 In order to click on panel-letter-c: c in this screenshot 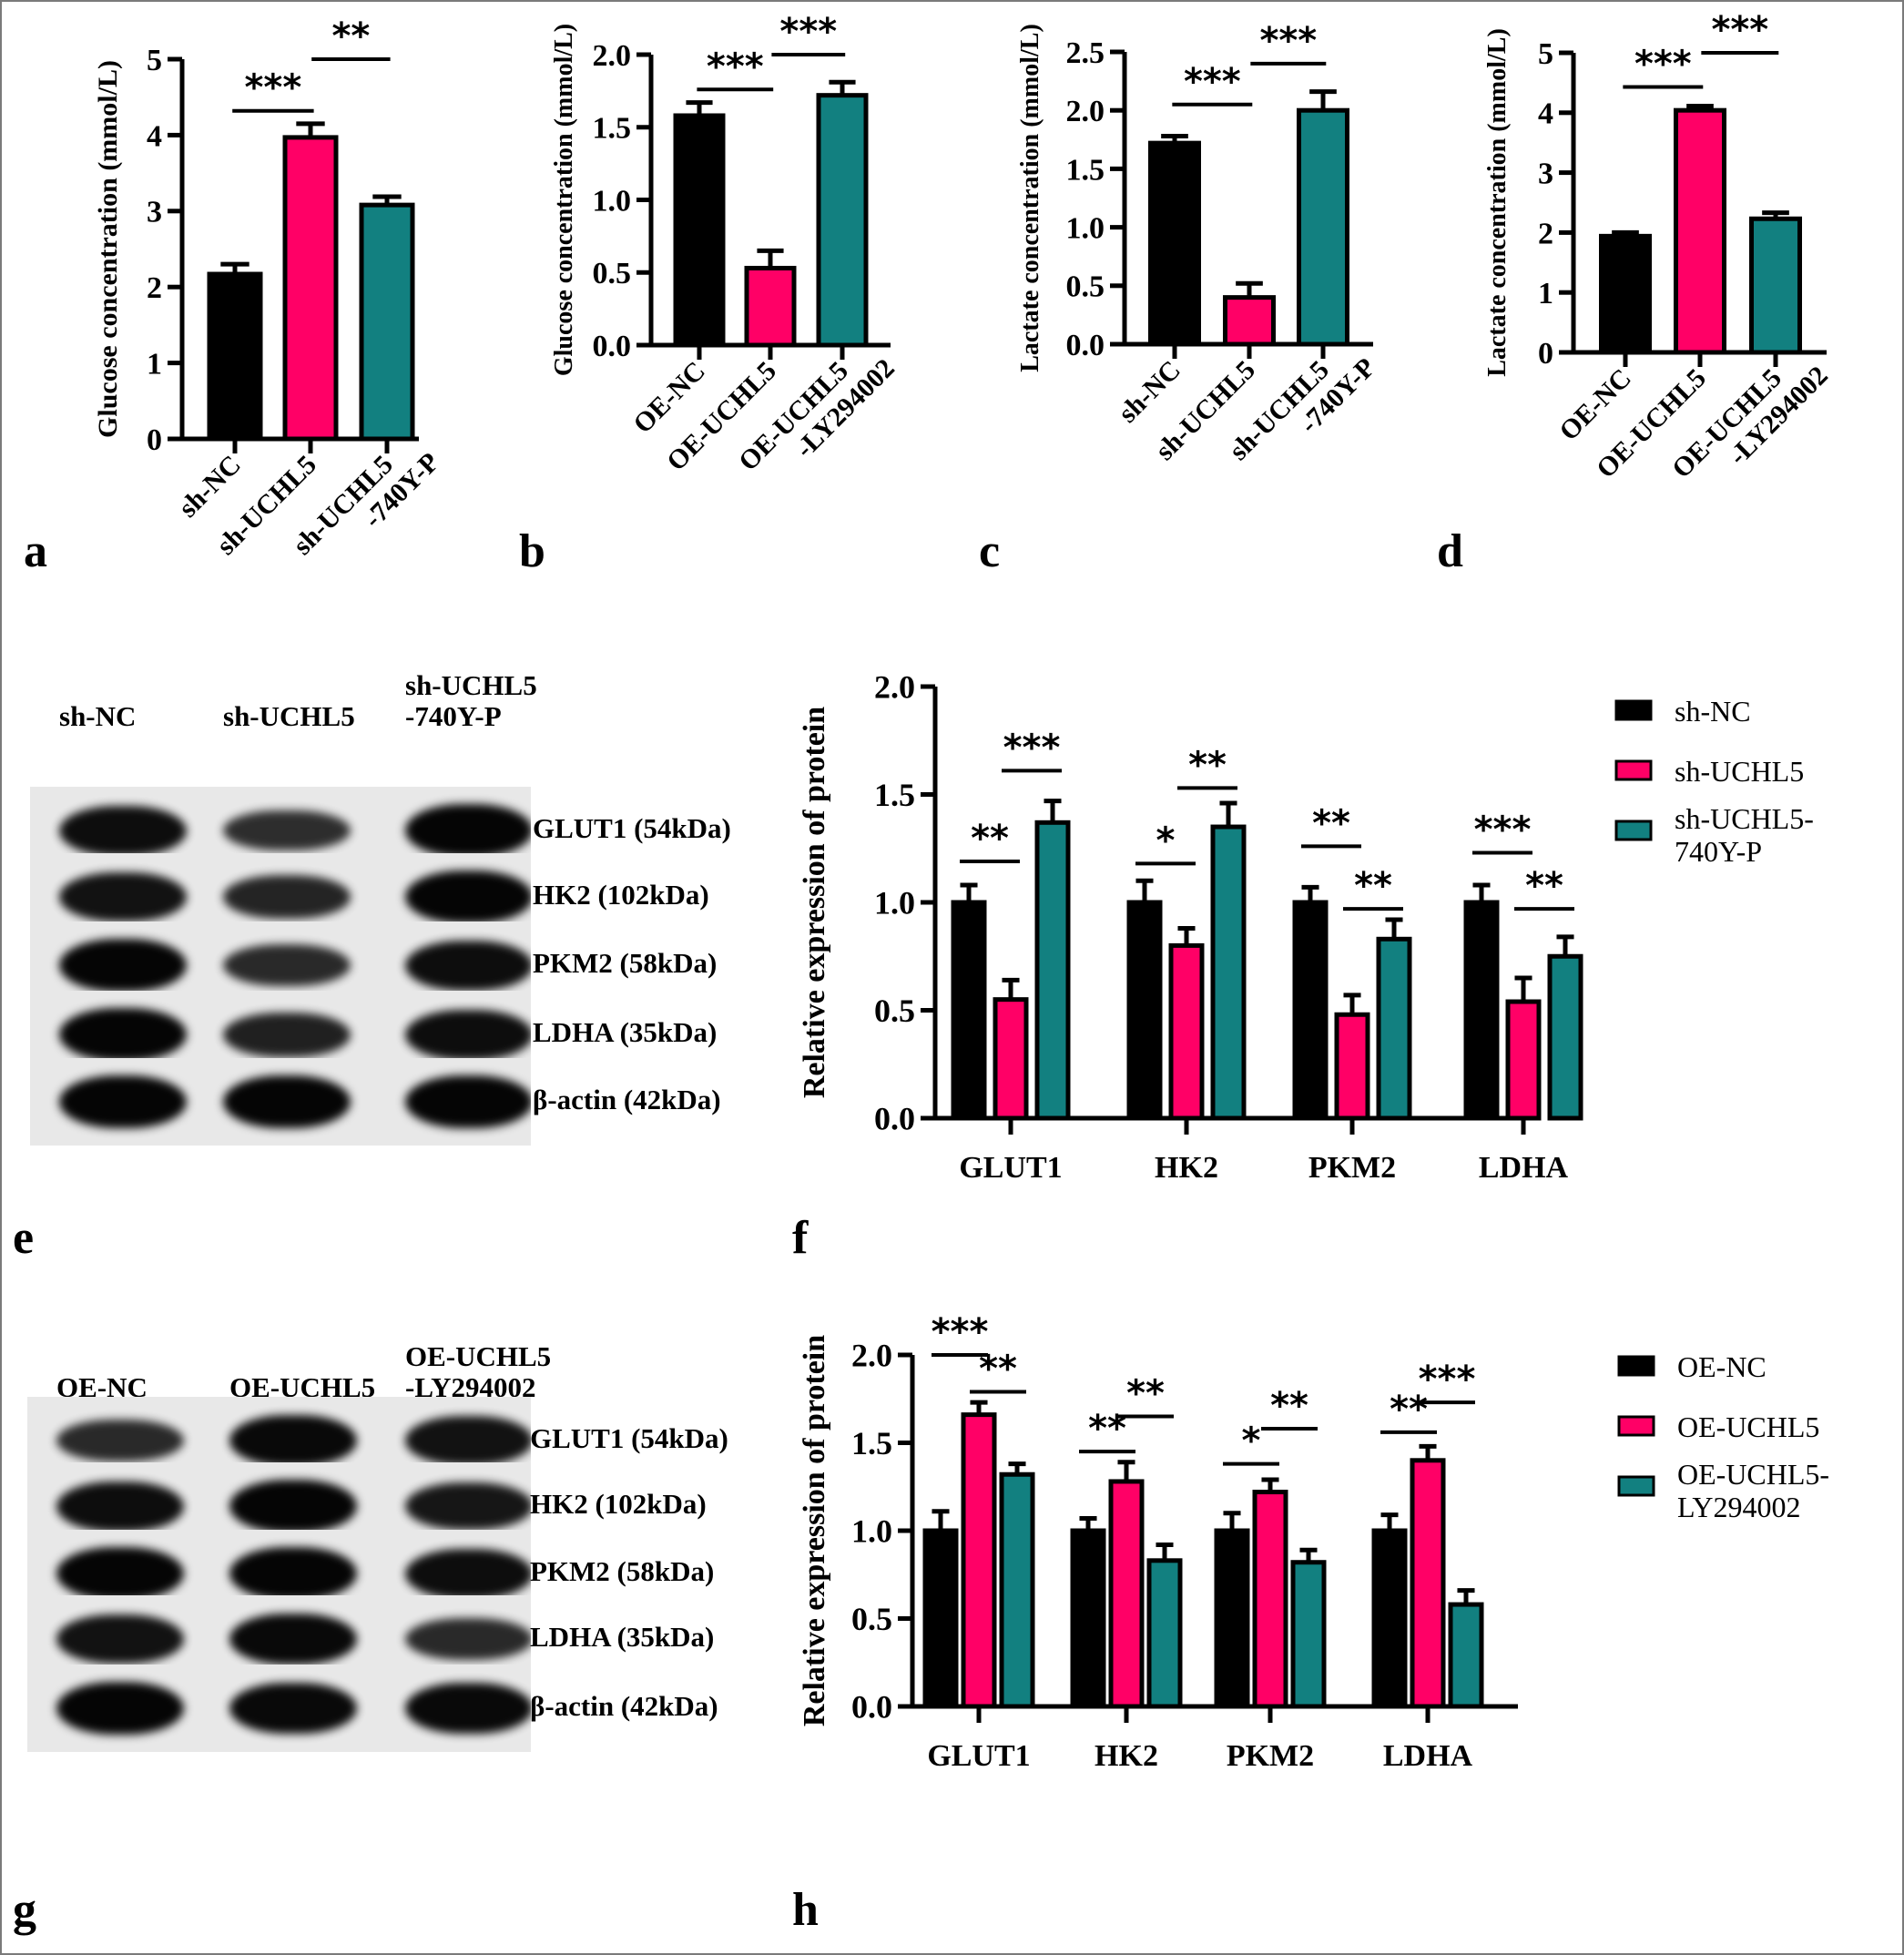, I will do `click(990, 551)`.